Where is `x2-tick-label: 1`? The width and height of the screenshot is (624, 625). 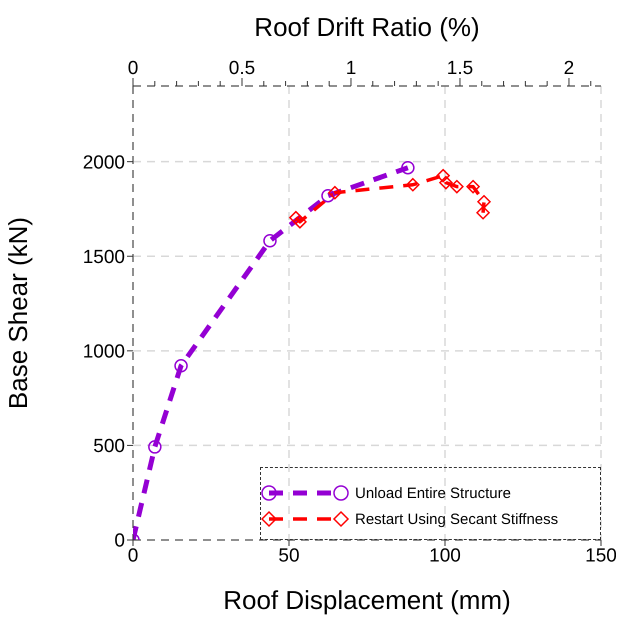
x2-tick-label: 1 is located at coordinates (351, 68).